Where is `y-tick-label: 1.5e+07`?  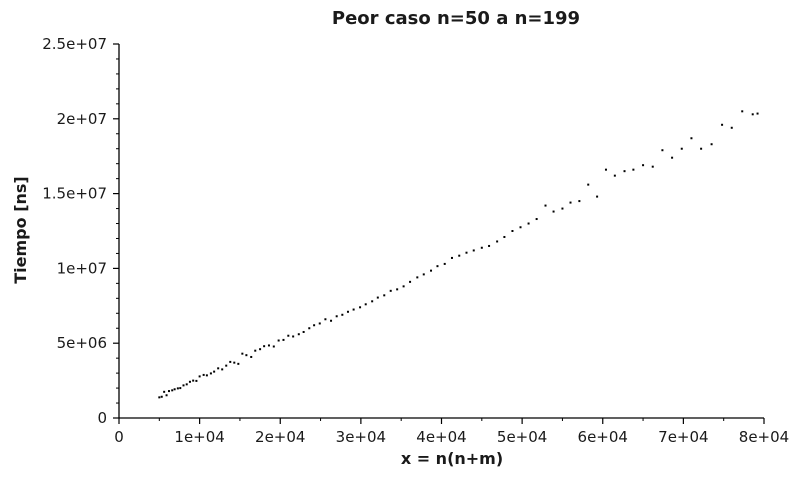 y-tick-label: 1.5e+07 is located at coordinates (74, 194).